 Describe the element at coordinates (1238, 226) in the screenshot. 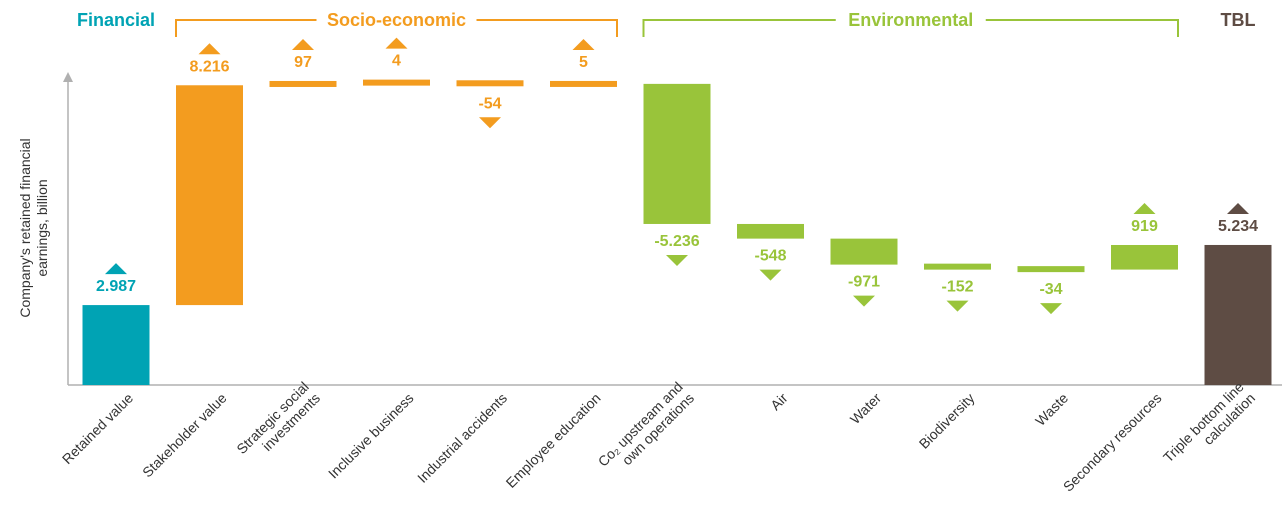

I see `data-label: 5.234` at that location.